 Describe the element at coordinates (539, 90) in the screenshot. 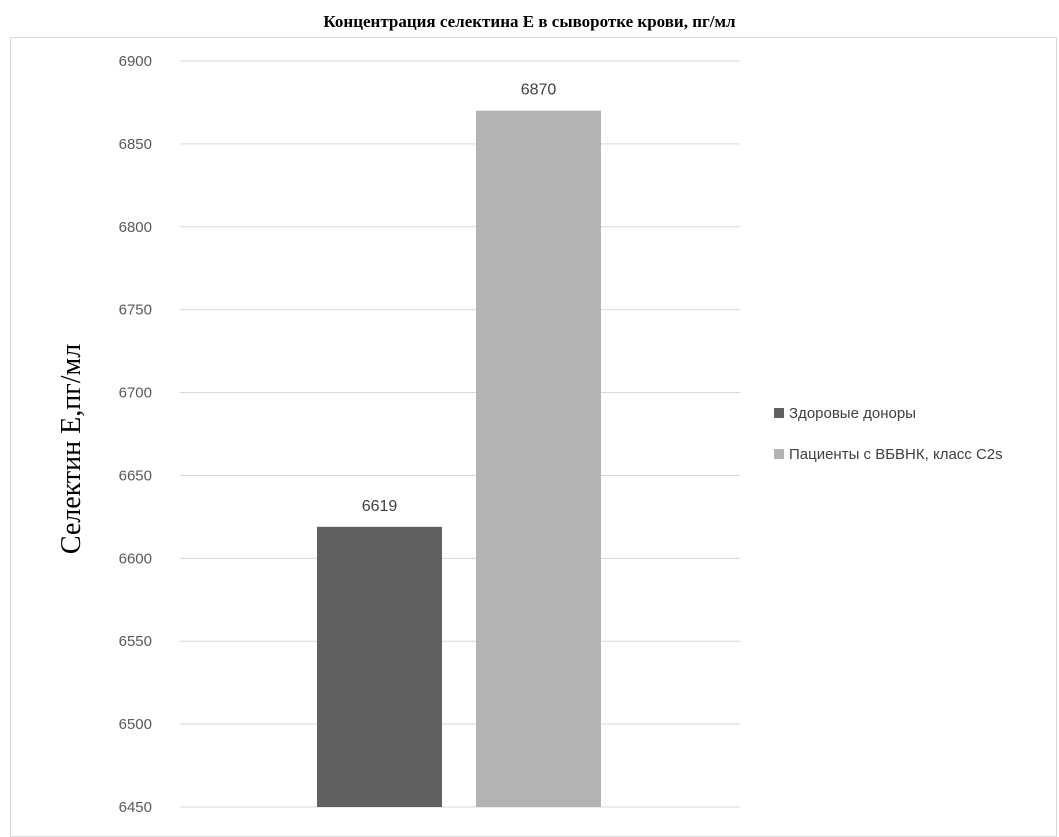

I see `bar-data-label: 6870` at that location.